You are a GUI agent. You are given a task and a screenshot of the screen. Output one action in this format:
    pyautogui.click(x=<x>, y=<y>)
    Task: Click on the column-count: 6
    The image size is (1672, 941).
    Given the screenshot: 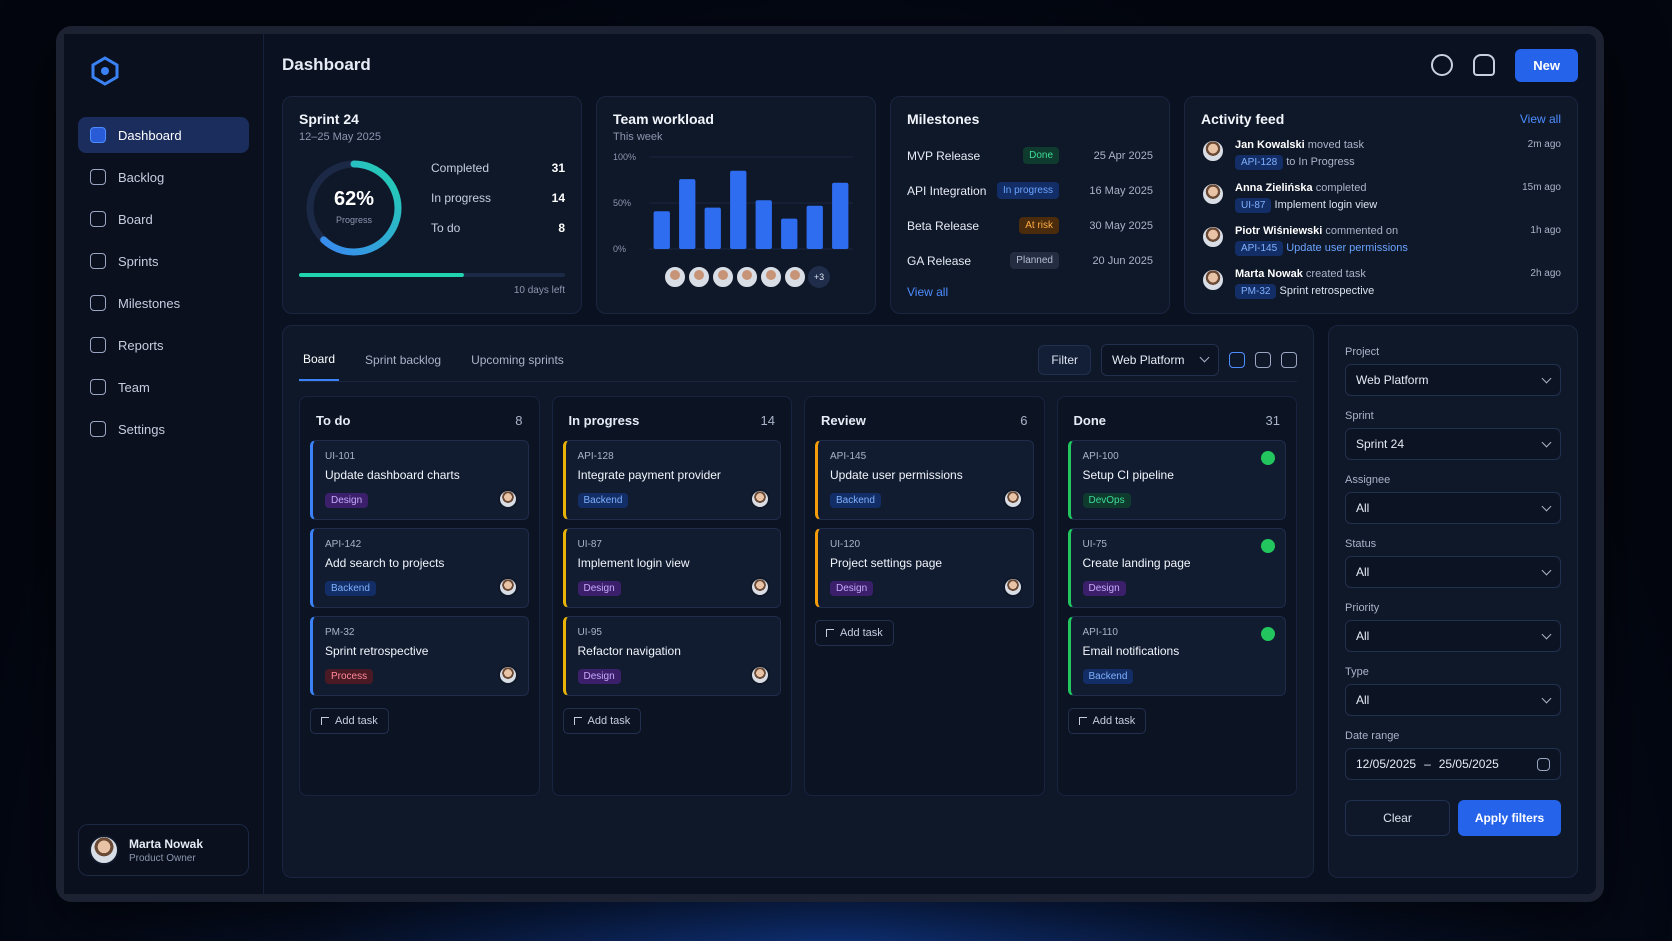 What is the action you would take?
    pyautogui.click(x=1024, y=420)
    